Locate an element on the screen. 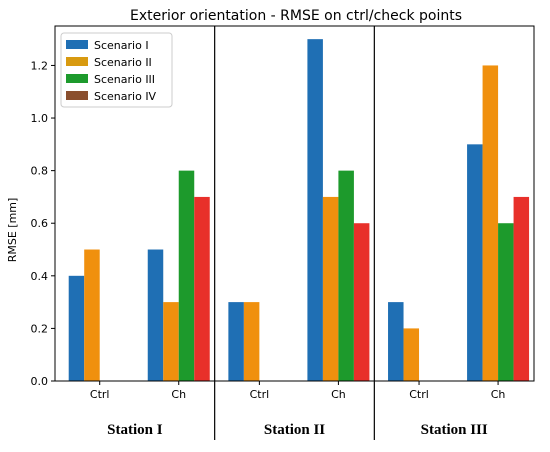 The height and width of the screenshot is (452, 550). legend-box is located at coordinates (116, 70).